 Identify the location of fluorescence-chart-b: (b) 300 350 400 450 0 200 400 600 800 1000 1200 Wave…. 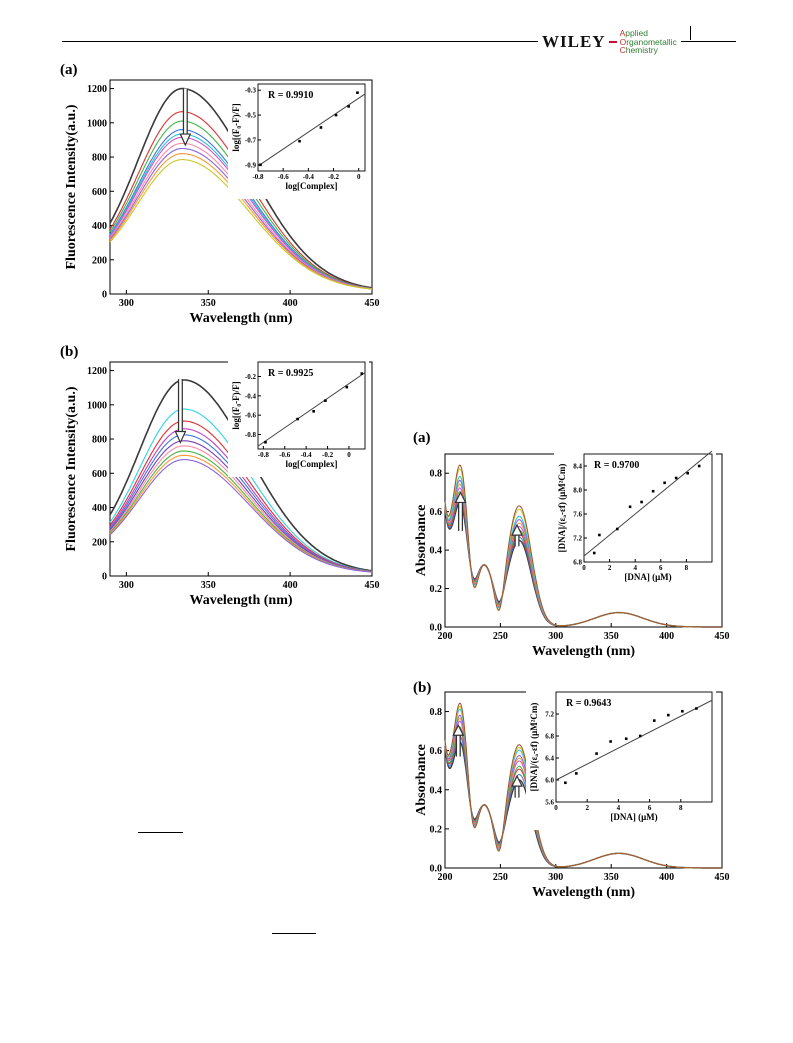
(220, 476).